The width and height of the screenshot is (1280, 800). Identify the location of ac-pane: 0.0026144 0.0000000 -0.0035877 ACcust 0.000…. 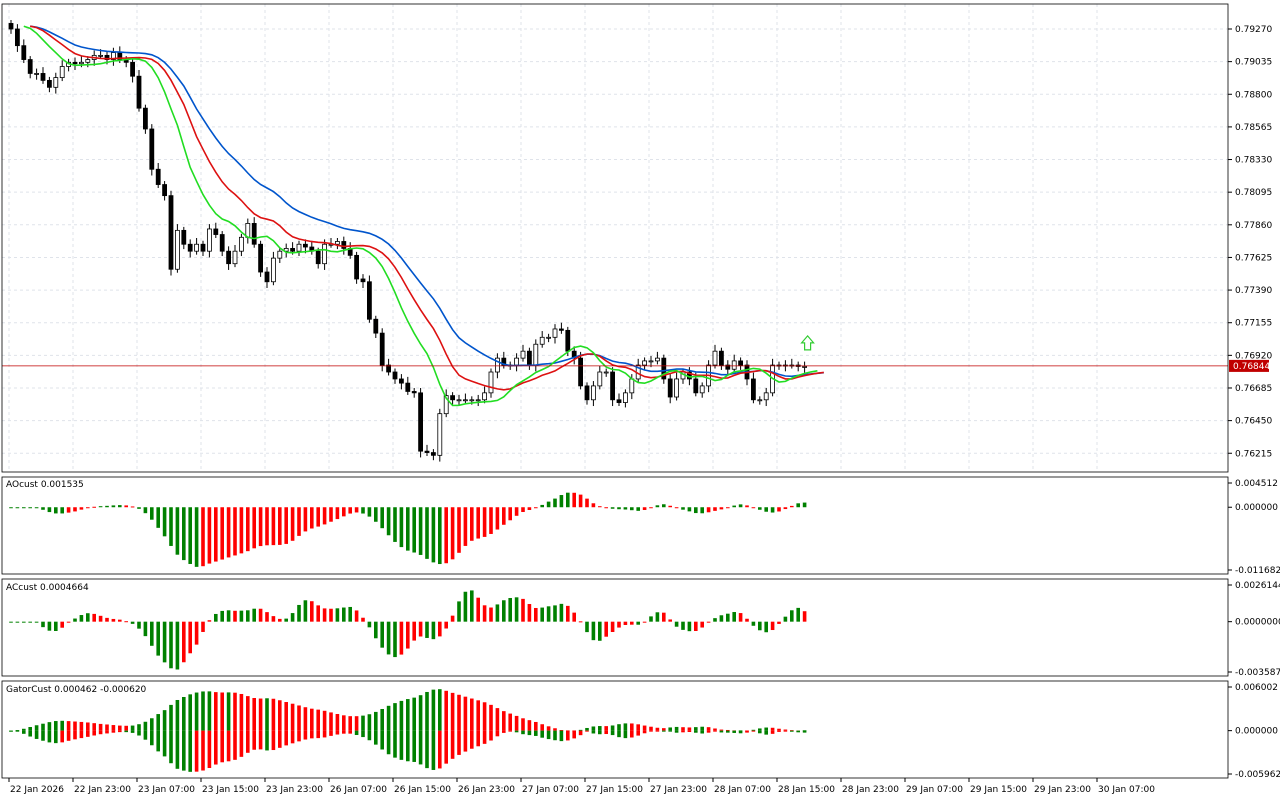
(640, 628).